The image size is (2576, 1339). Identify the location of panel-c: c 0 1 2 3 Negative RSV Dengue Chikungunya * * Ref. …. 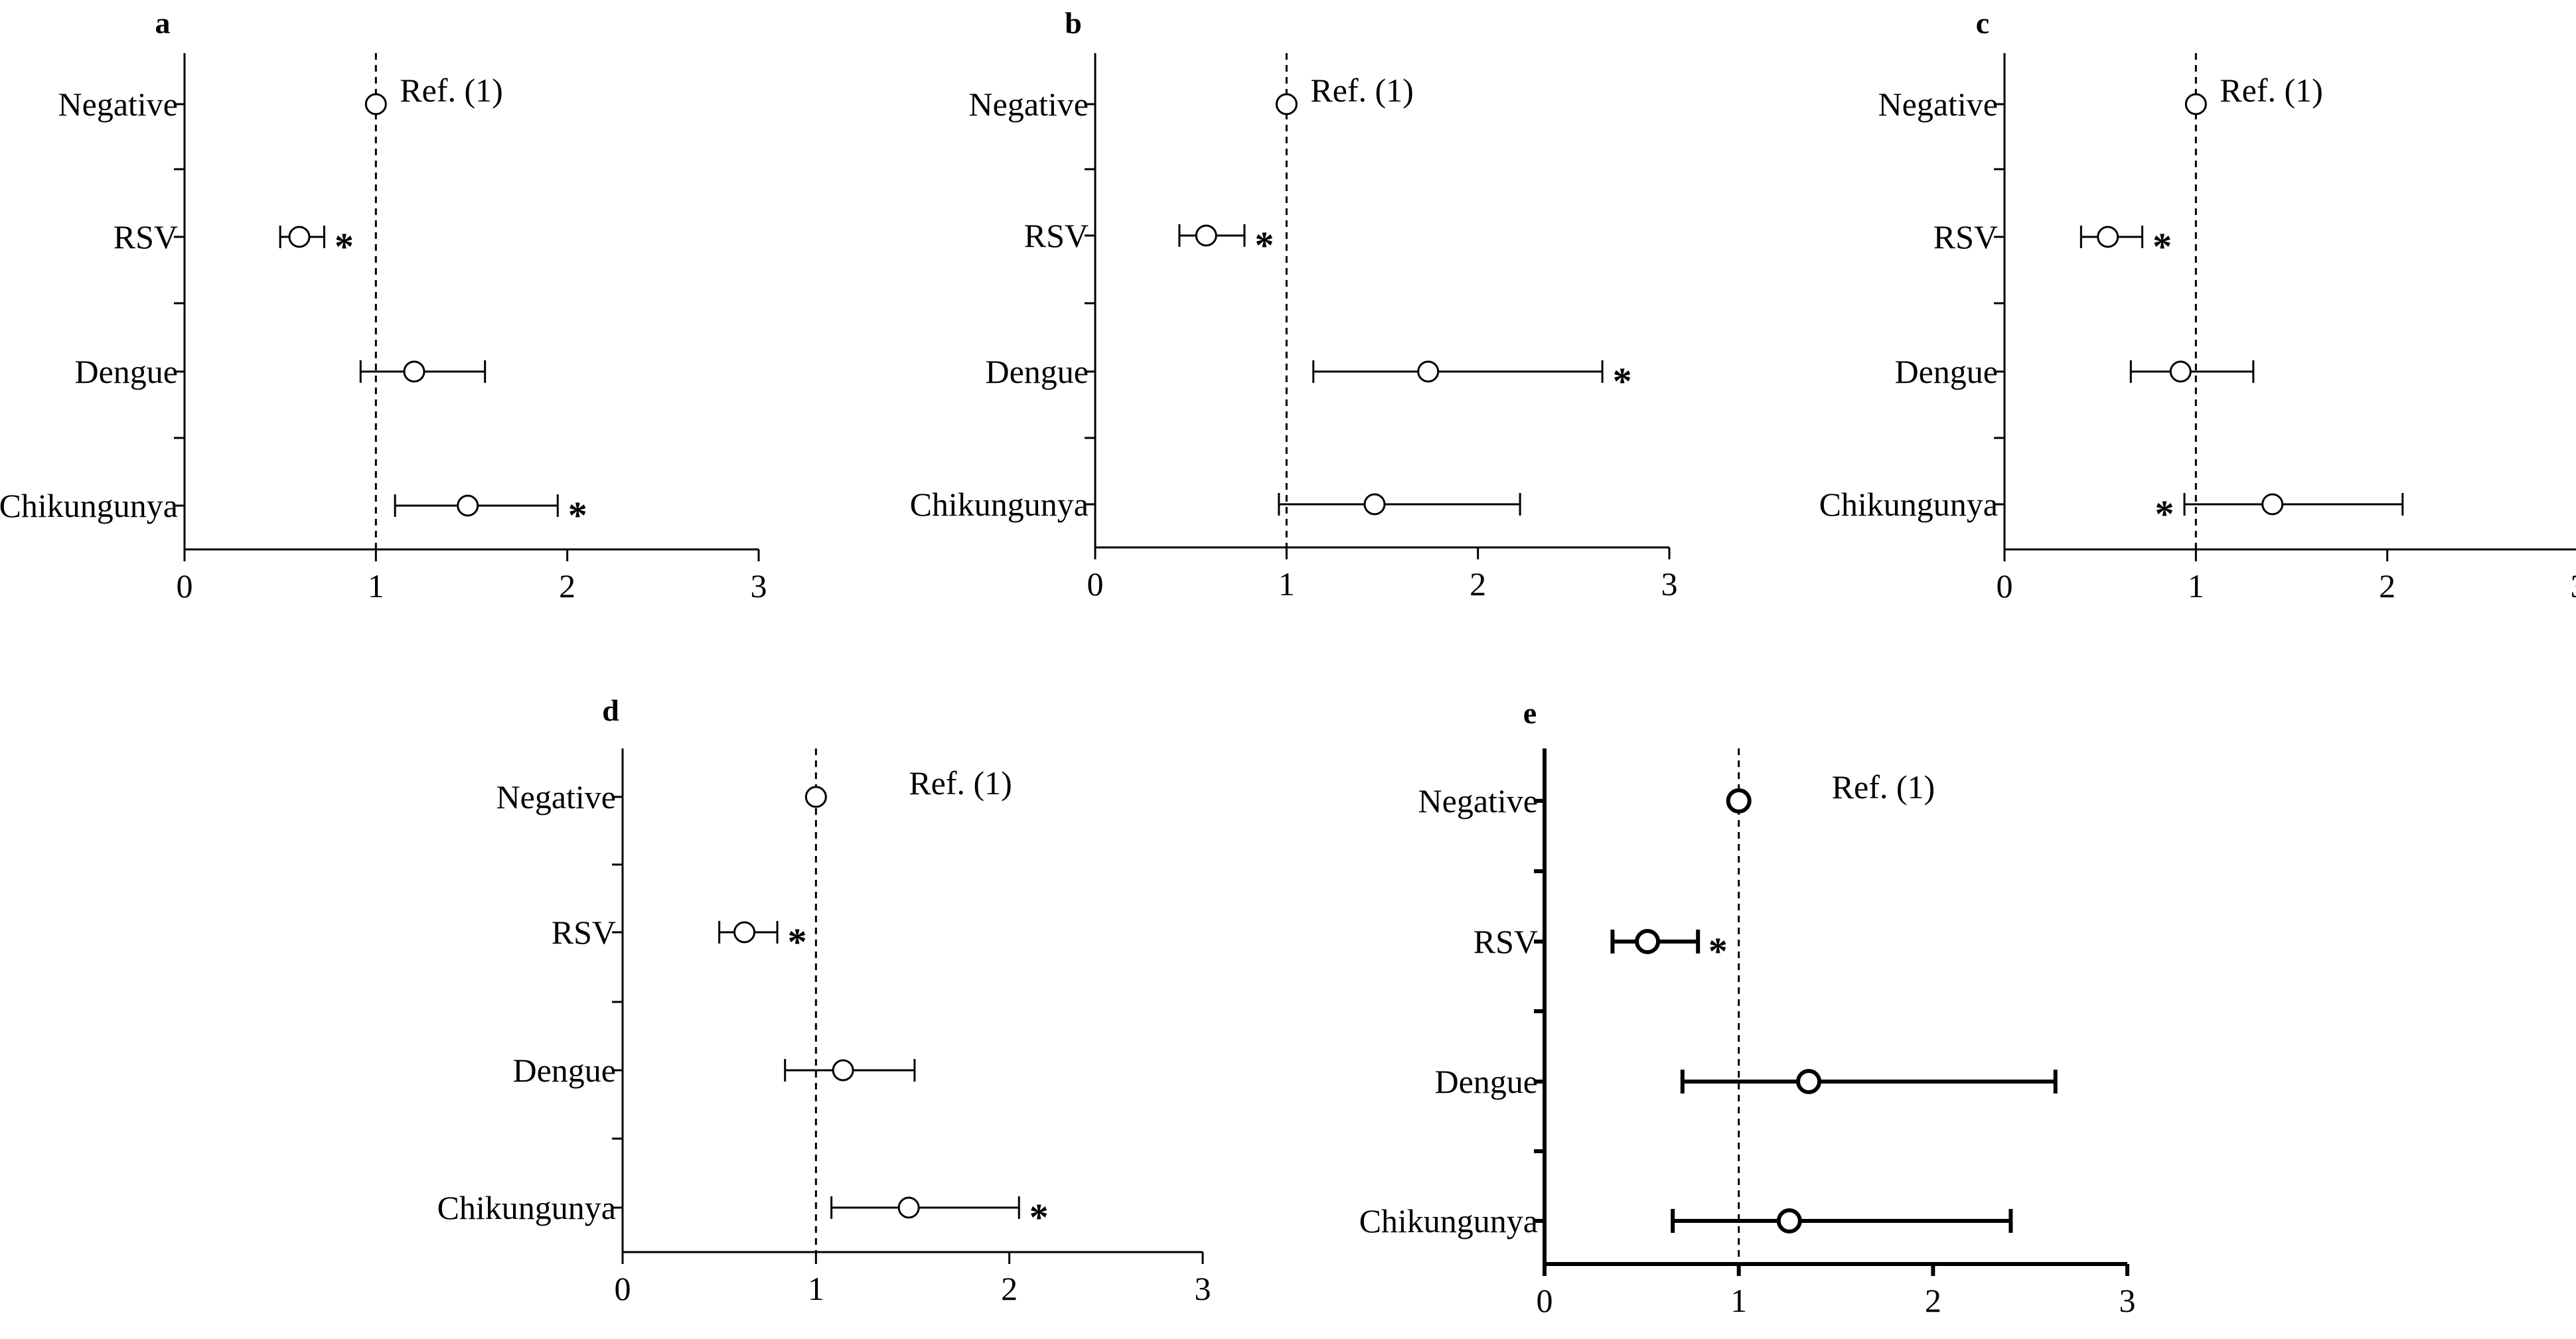
(2198, 305).